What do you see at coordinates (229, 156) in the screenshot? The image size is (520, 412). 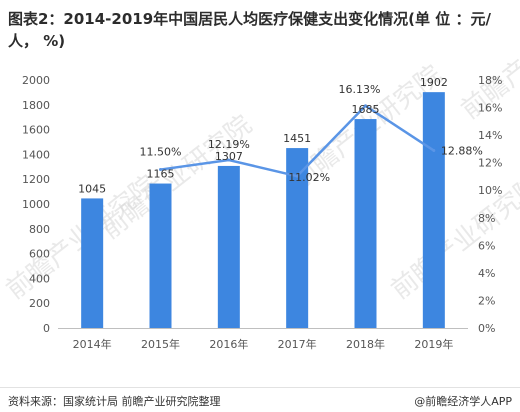 I see `bar-value-label: 1307` at bounding box center [229, 156].